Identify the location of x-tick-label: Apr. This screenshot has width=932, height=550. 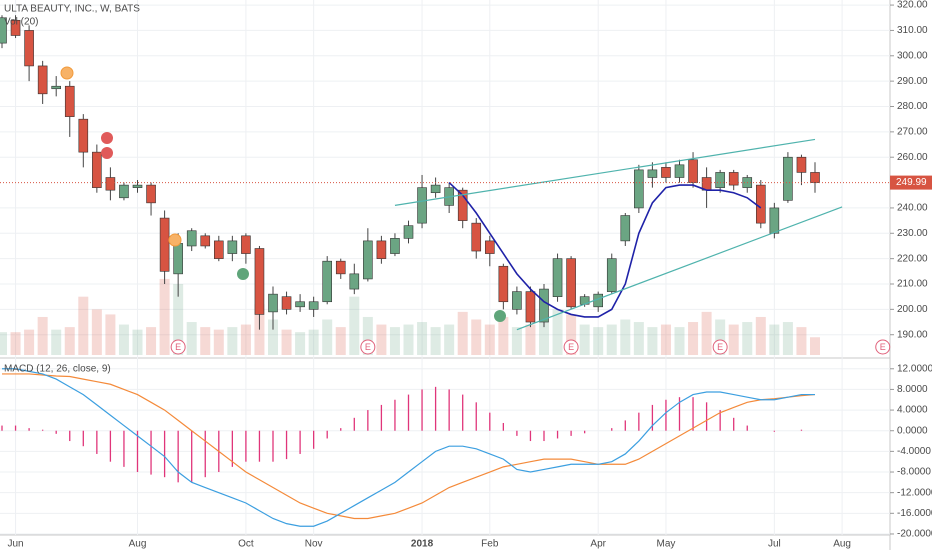
(598, 544).